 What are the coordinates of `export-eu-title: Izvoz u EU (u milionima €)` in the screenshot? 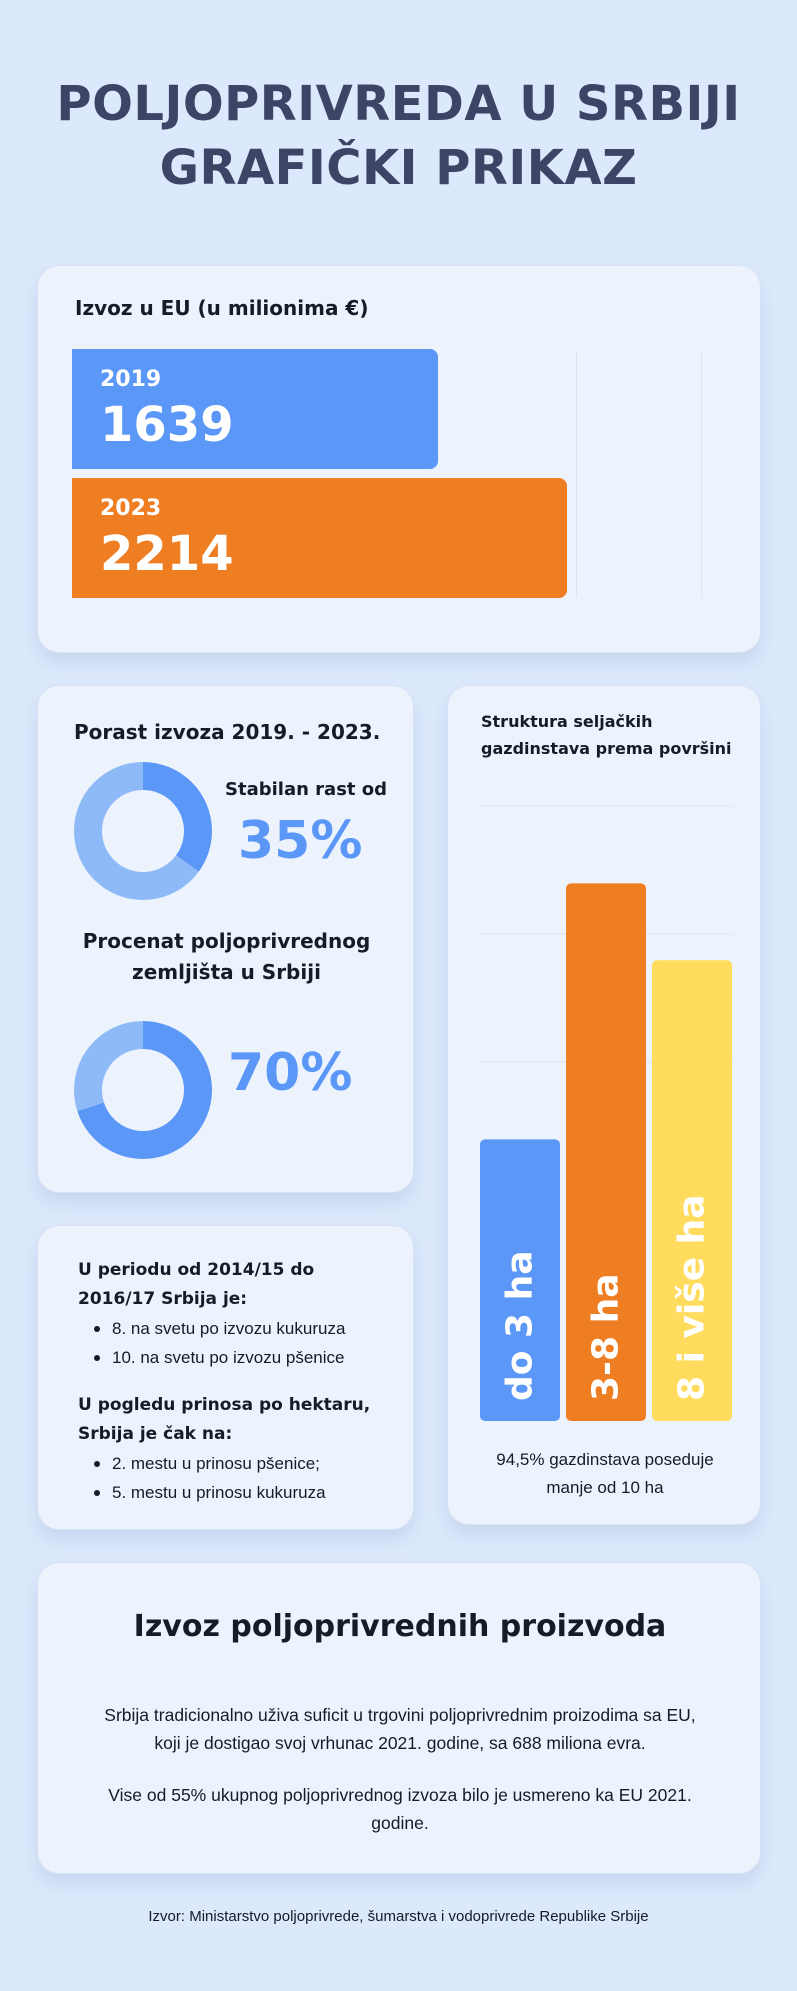 It's located at (222, 308).